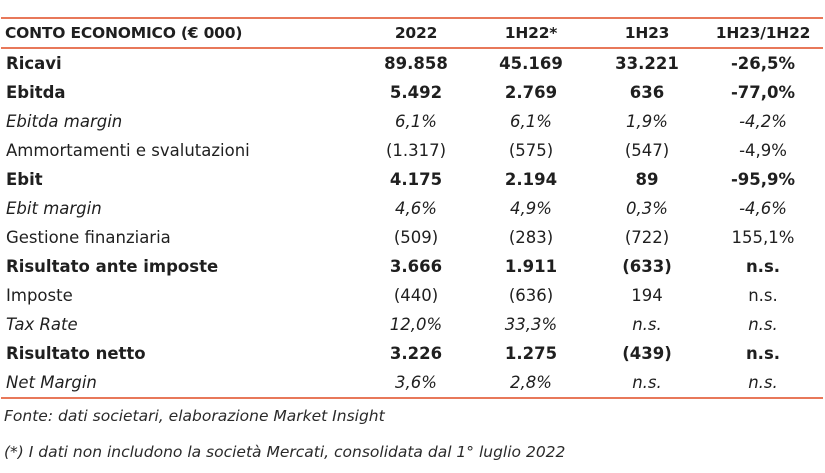  Describe the element at coordinates (531, 92) in the screenshot. I see `cell-1h22: 2.769` at that location.